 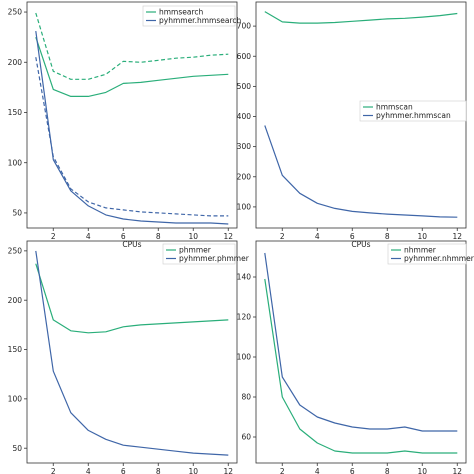 What do you see at coordinates (132, 298) in the screenshot?
I see `series-line-phmmer` at bounding box center [132, 298].